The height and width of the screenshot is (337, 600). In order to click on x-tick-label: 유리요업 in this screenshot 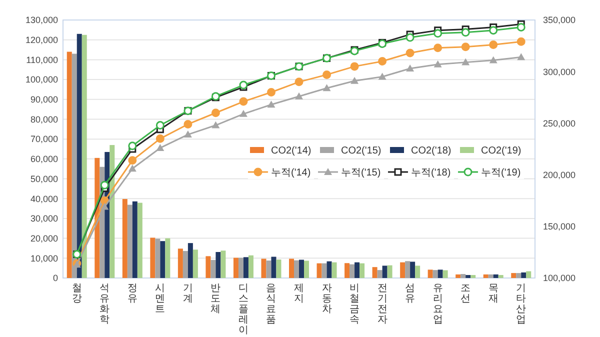, I will do `click(437, 304)`.